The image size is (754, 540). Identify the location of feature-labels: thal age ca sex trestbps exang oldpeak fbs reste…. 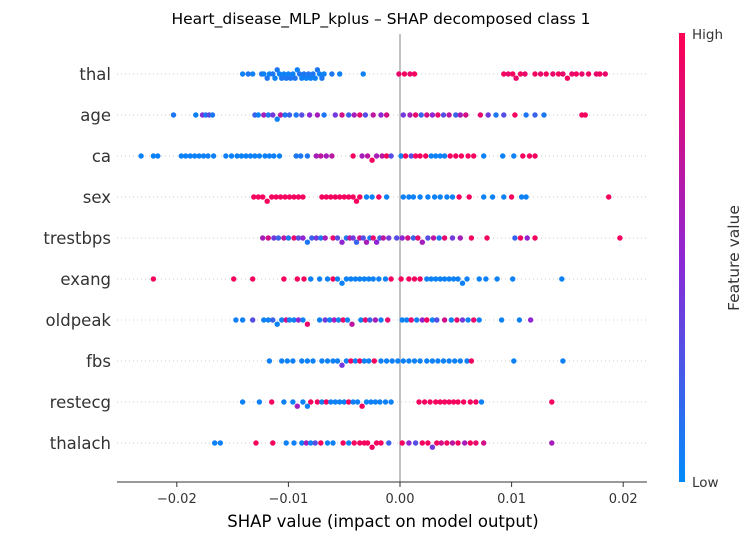
(77, 259).